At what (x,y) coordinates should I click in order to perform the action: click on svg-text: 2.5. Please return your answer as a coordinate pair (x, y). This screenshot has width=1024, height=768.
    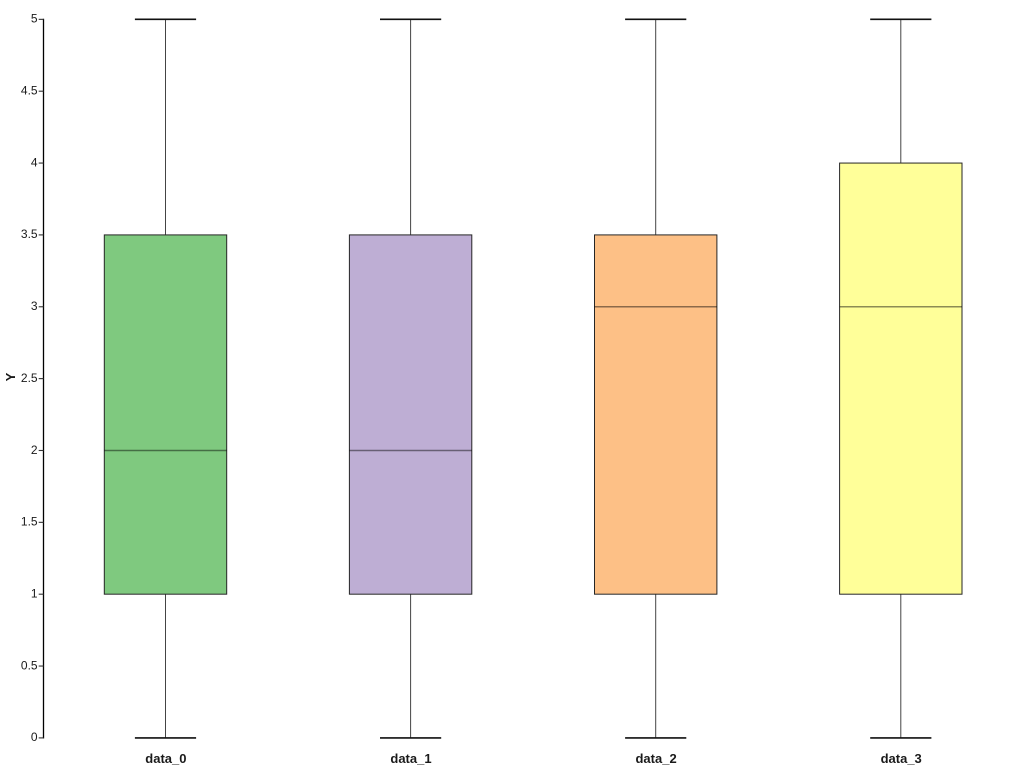
    Looking at the image, I should click on (29, 378).